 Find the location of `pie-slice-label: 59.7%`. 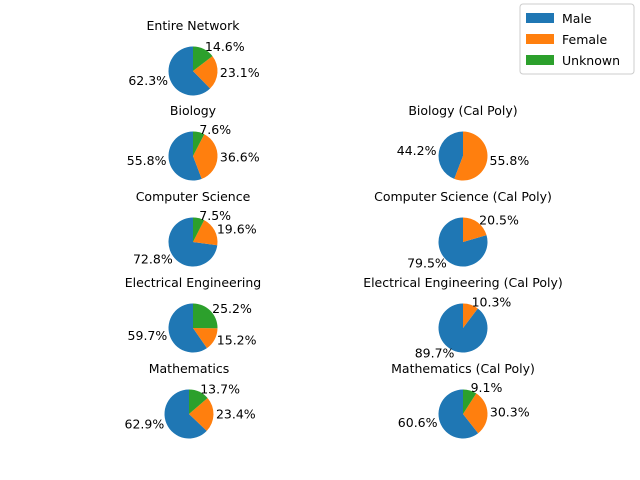

pie-slice-label: 59.7% is located at coordinates (148, 335).